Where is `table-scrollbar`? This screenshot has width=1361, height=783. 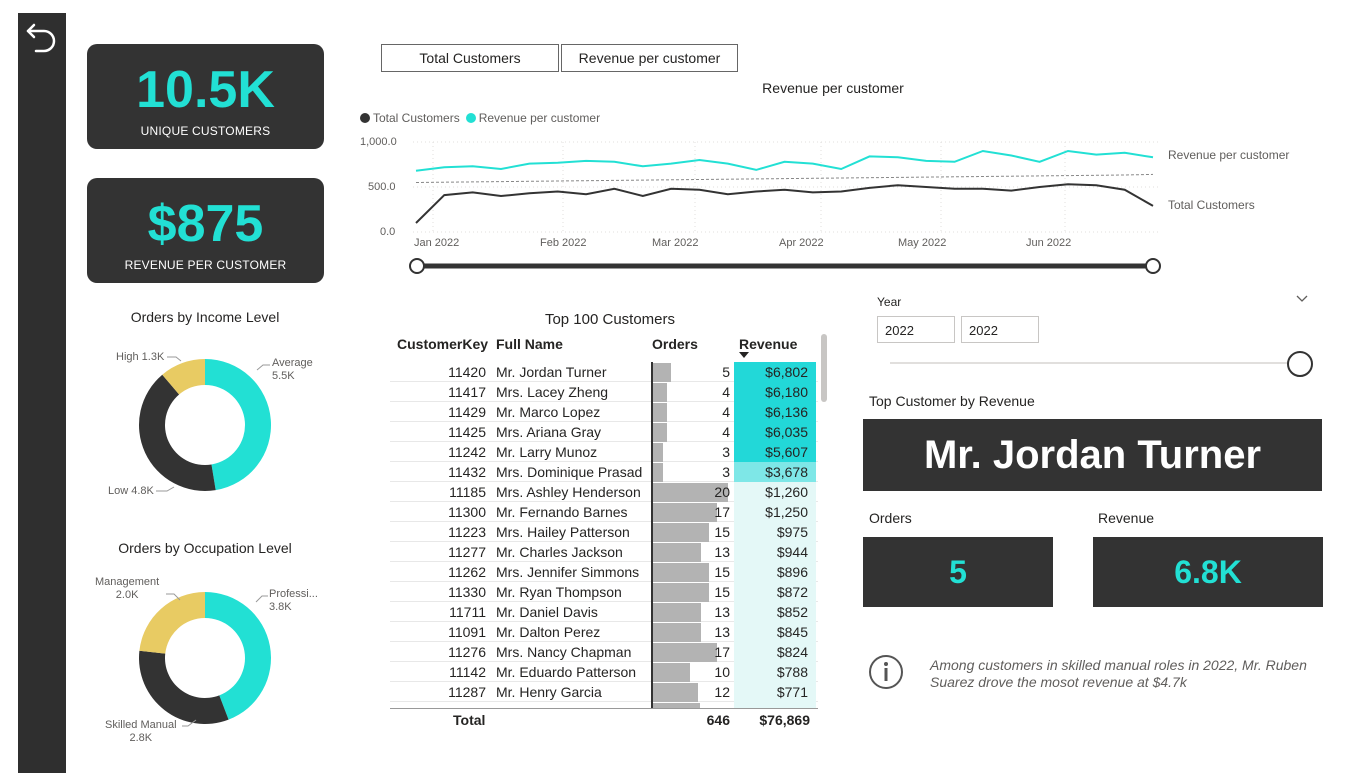 table-scrollbar is located at coordinates (824, 521).